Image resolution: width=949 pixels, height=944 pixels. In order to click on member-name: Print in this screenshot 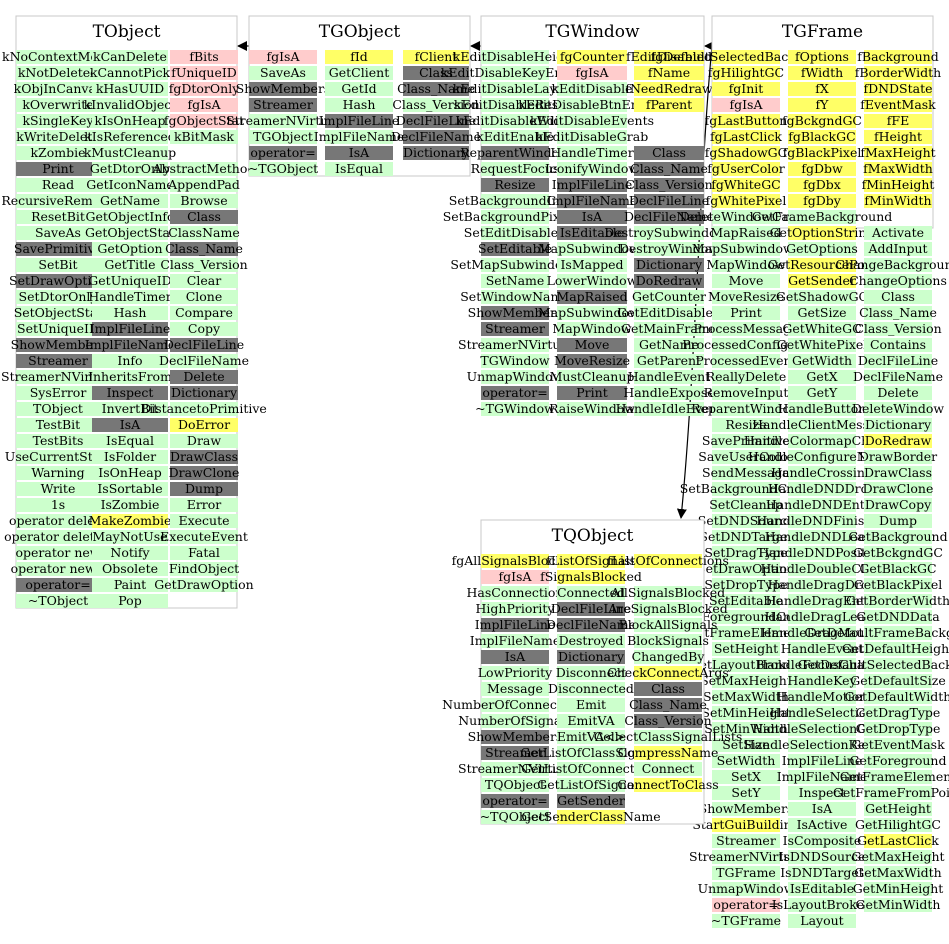, I will do `click(57, 168)`.